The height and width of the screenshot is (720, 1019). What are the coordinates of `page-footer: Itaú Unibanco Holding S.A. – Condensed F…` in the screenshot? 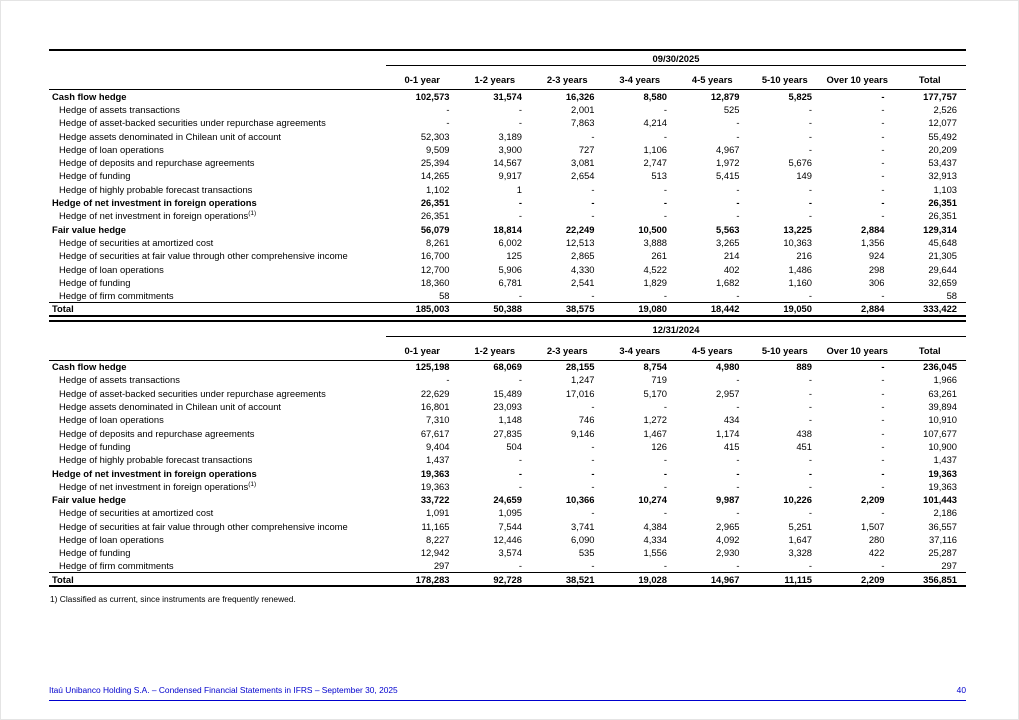 It's located at (507, 693).